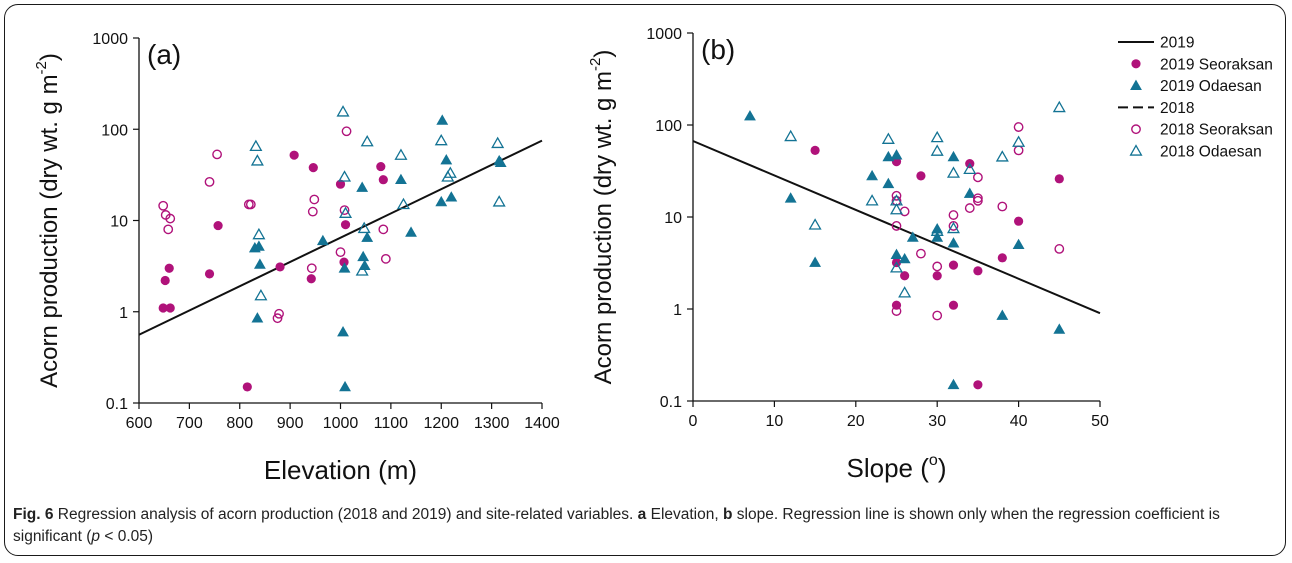 Image resolution: width=1292 pixels, height=563 pixels. What do you see at coordinates (391, 423) in the screenshot?
I see `x-tick-label: 1100` at bounding box center [391, 423].